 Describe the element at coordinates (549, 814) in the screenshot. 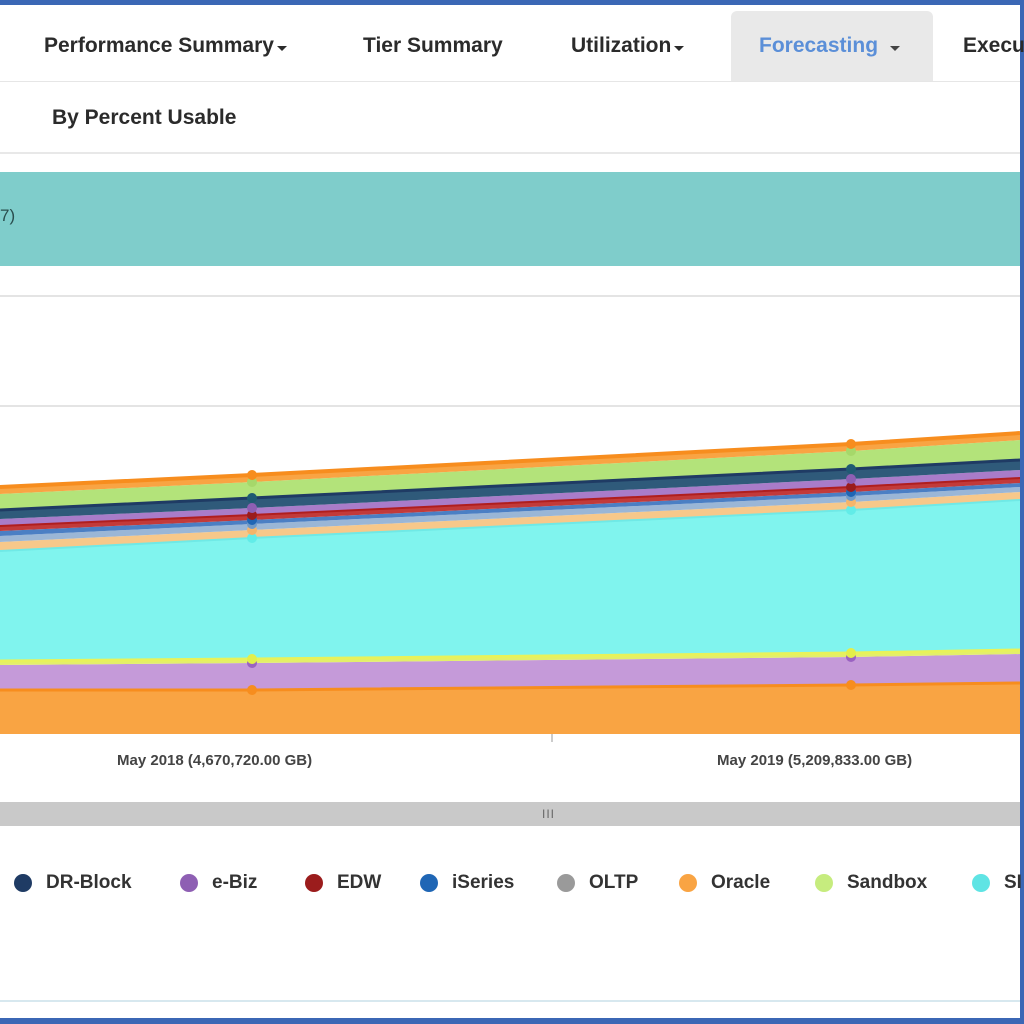

I see `scrollbar-grip-icon: III` at that location.